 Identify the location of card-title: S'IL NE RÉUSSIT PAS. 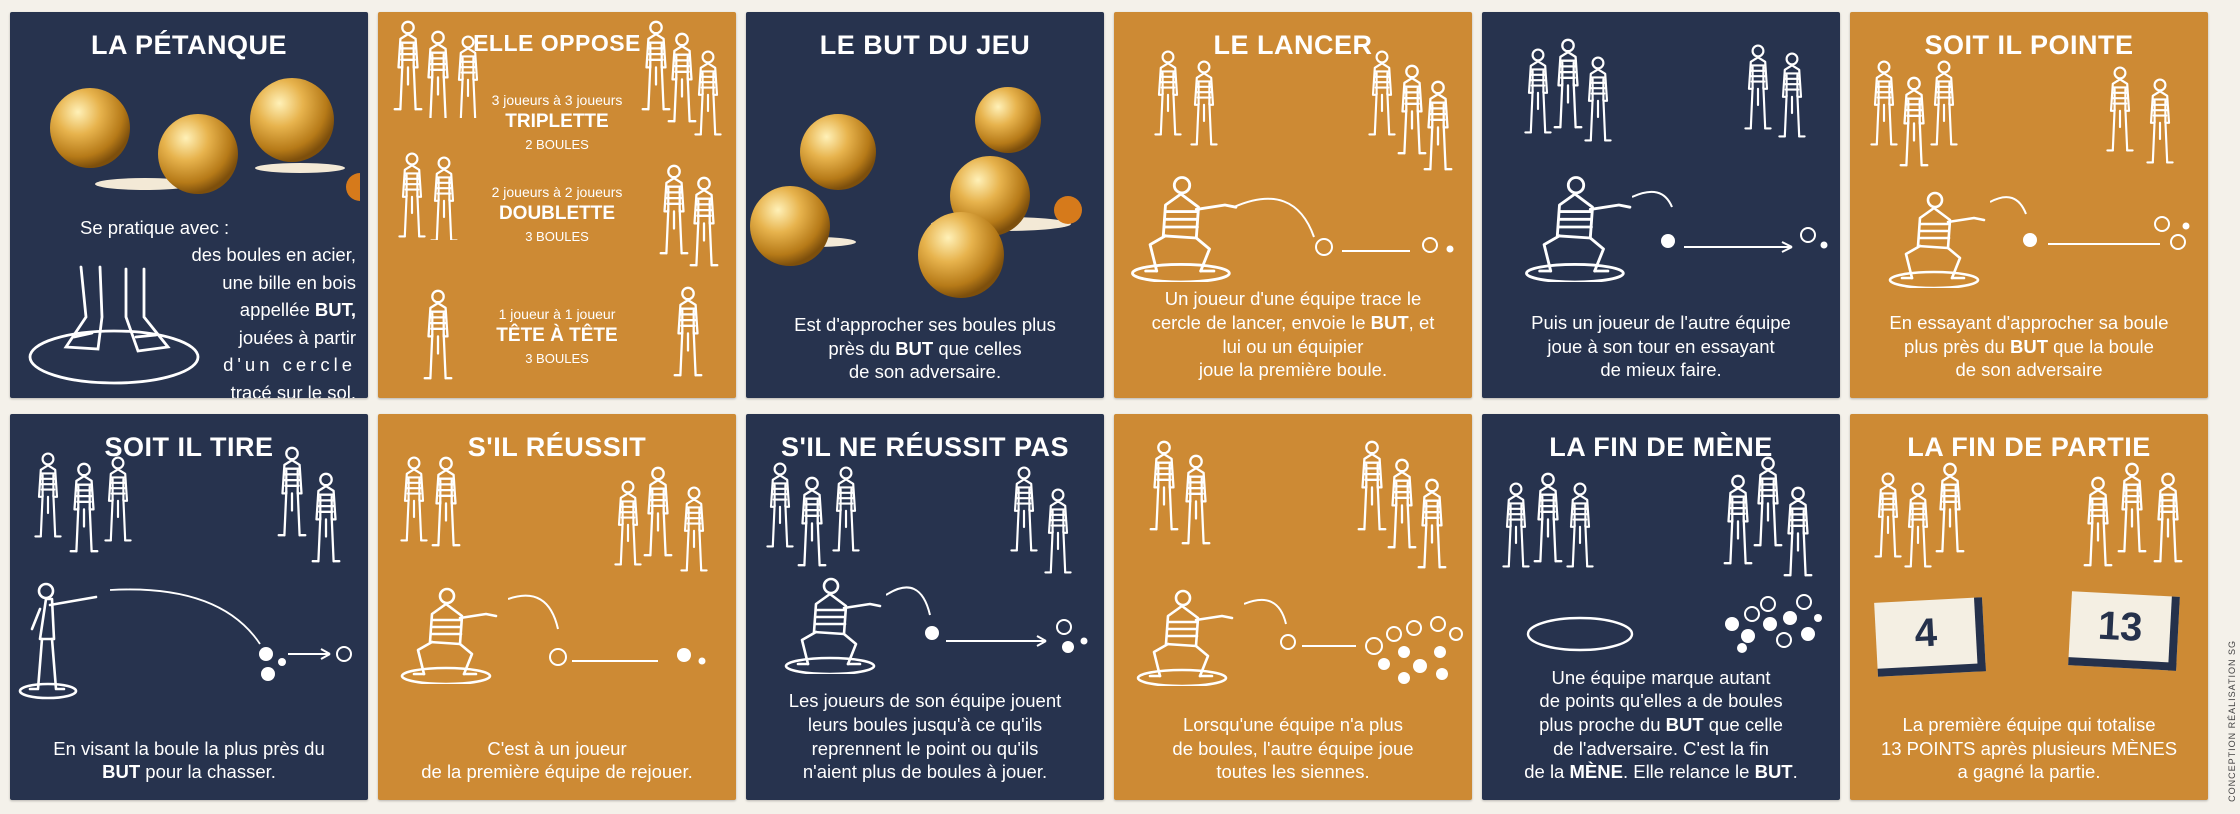
(925, 447).